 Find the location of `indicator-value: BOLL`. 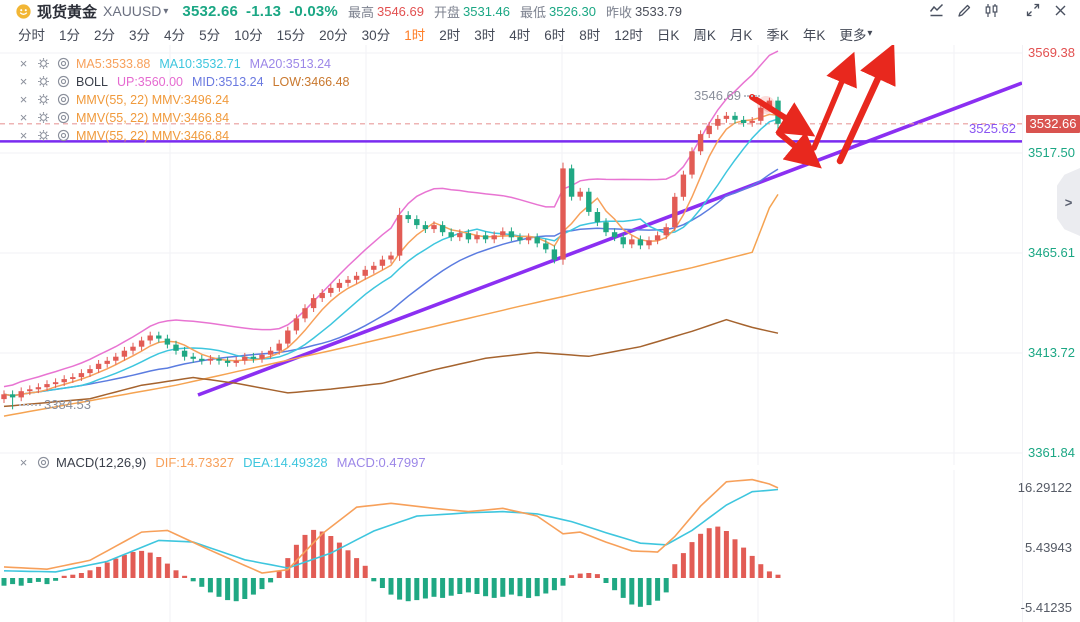

indicator-value: BOLL is located at coordinates (92, 81).